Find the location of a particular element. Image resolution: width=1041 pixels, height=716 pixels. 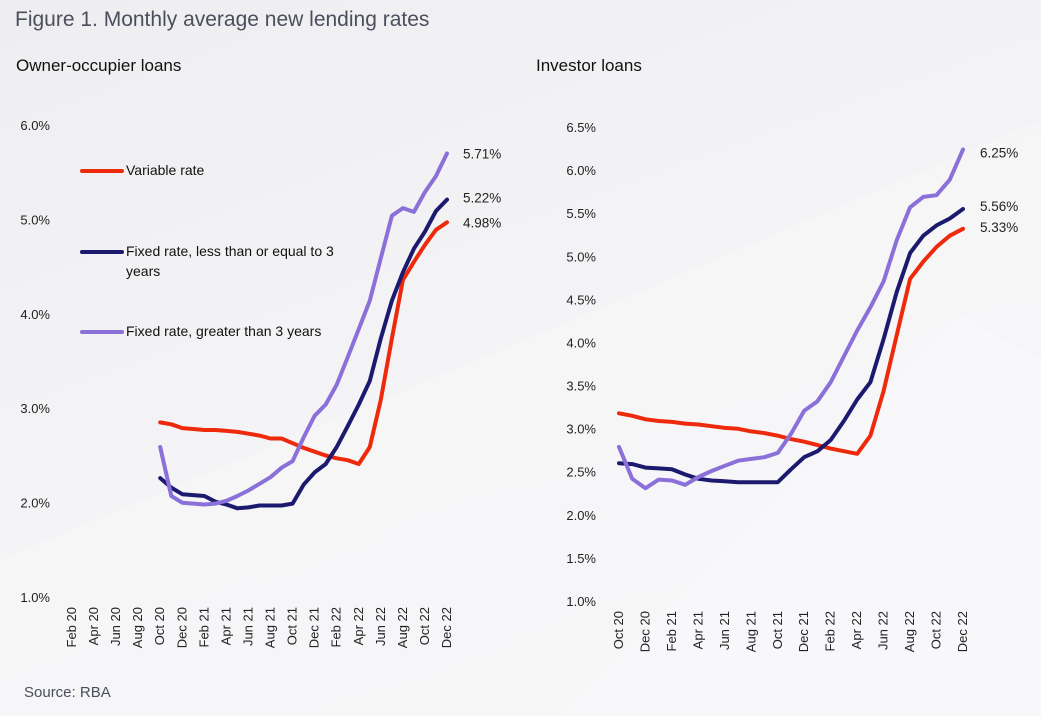

investor-xtick-label: Dec 22 is located at coordinates (962, 631).